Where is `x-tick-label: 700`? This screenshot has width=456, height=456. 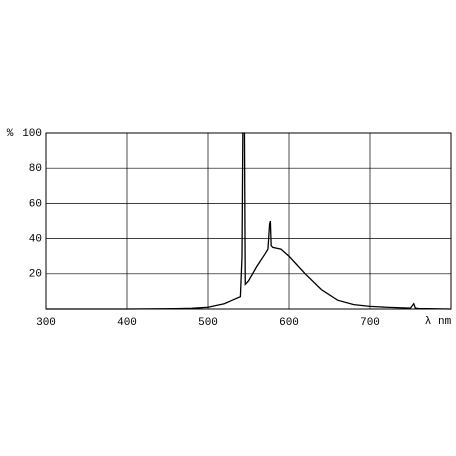 x-tick-label: 700 is located at coordinates (370, 323).